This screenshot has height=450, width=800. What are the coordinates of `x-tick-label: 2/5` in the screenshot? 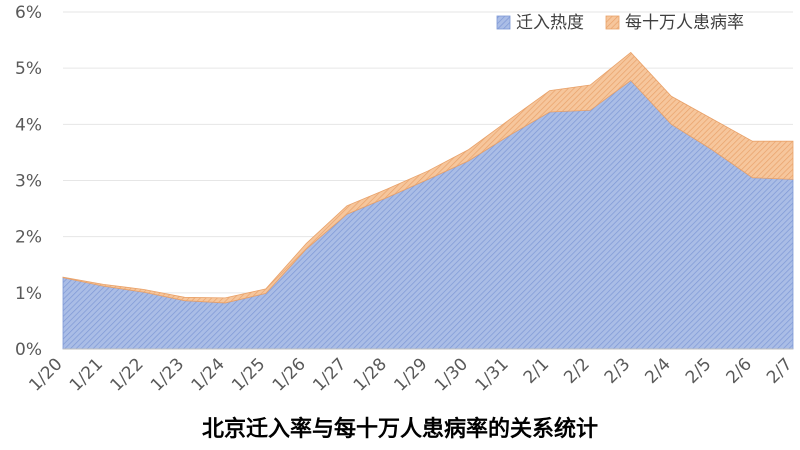 It's located at (698, 370).